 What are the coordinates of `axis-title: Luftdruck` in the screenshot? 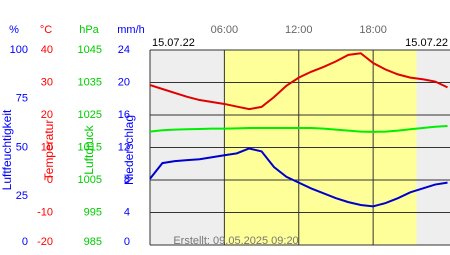 It's located at (89, 149).